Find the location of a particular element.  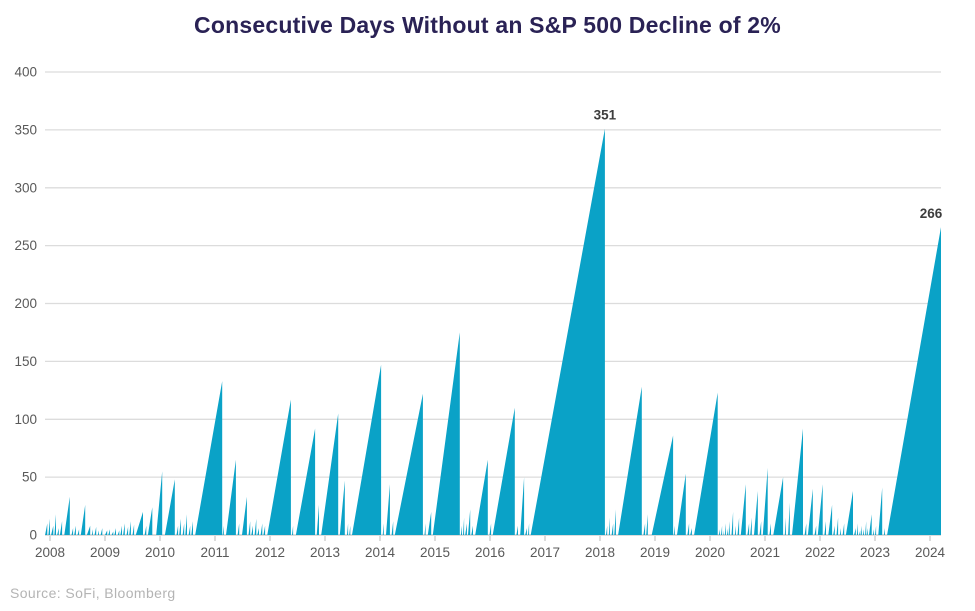

x-tick-label-2023: 2023 is located at coordinates (875, 552).